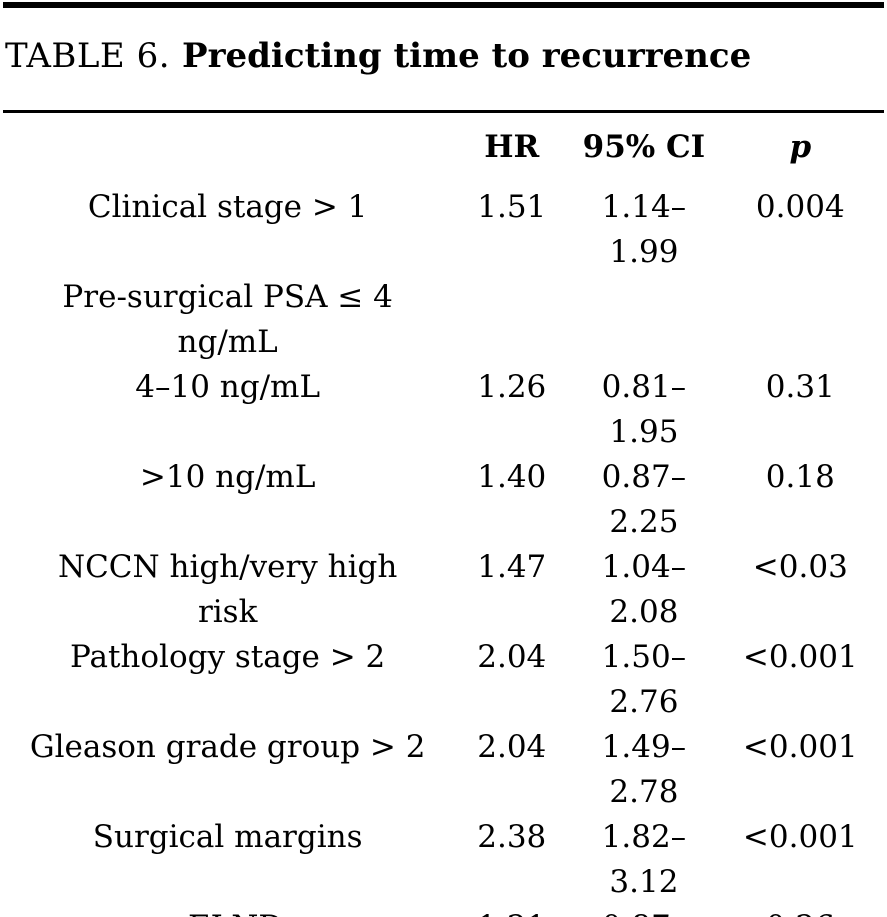 Image resolution: width=887 pixels, height=917 pixels. Describe the element at coordinates (644, 859) in the screenshot. I see `ci-value-cell: 1.82–3.12` at that location.